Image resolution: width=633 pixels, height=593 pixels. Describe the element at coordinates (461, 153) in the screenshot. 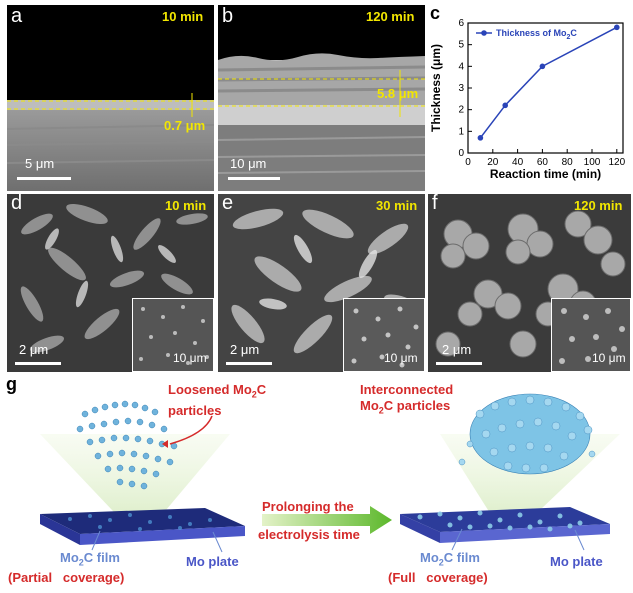

I see `y-tick-label: 0` at that location.